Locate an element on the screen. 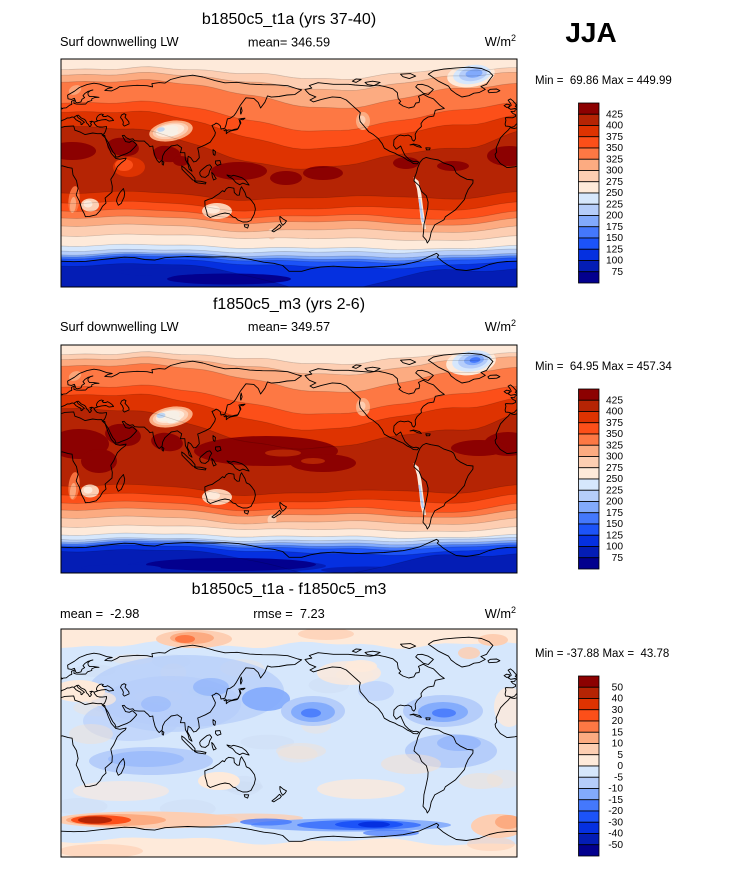 The image size is (733, 877). svg-text: -30 is located at coordinates (615, 823).